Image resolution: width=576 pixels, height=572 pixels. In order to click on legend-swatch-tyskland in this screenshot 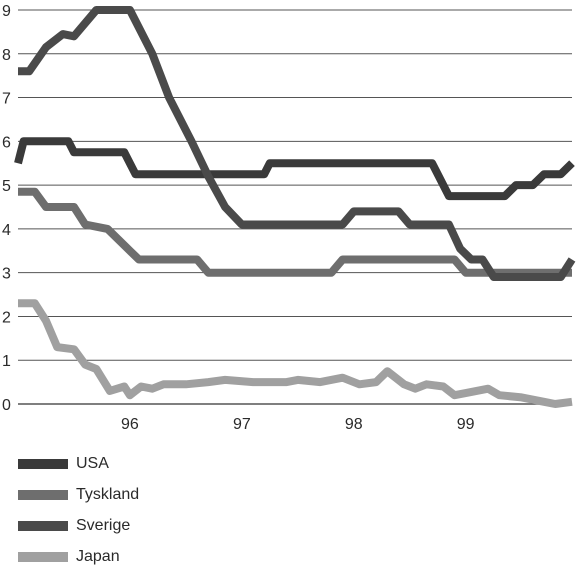, I will do `click(43, 494)`.